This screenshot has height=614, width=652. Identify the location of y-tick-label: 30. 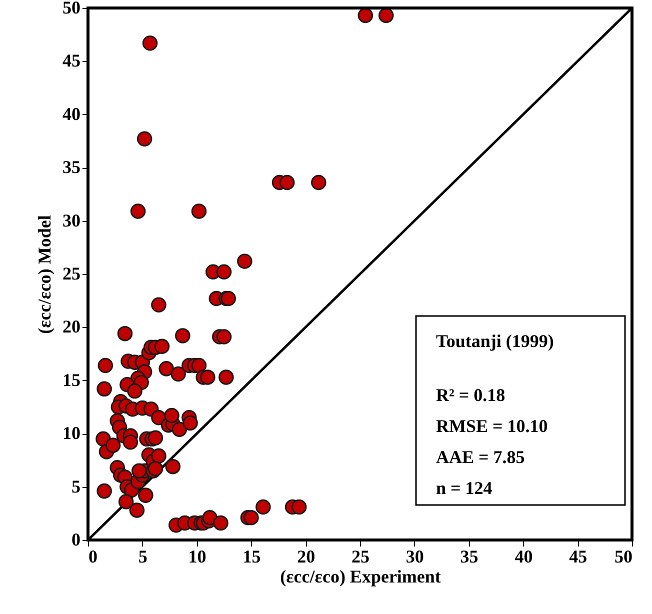
(71, 220).